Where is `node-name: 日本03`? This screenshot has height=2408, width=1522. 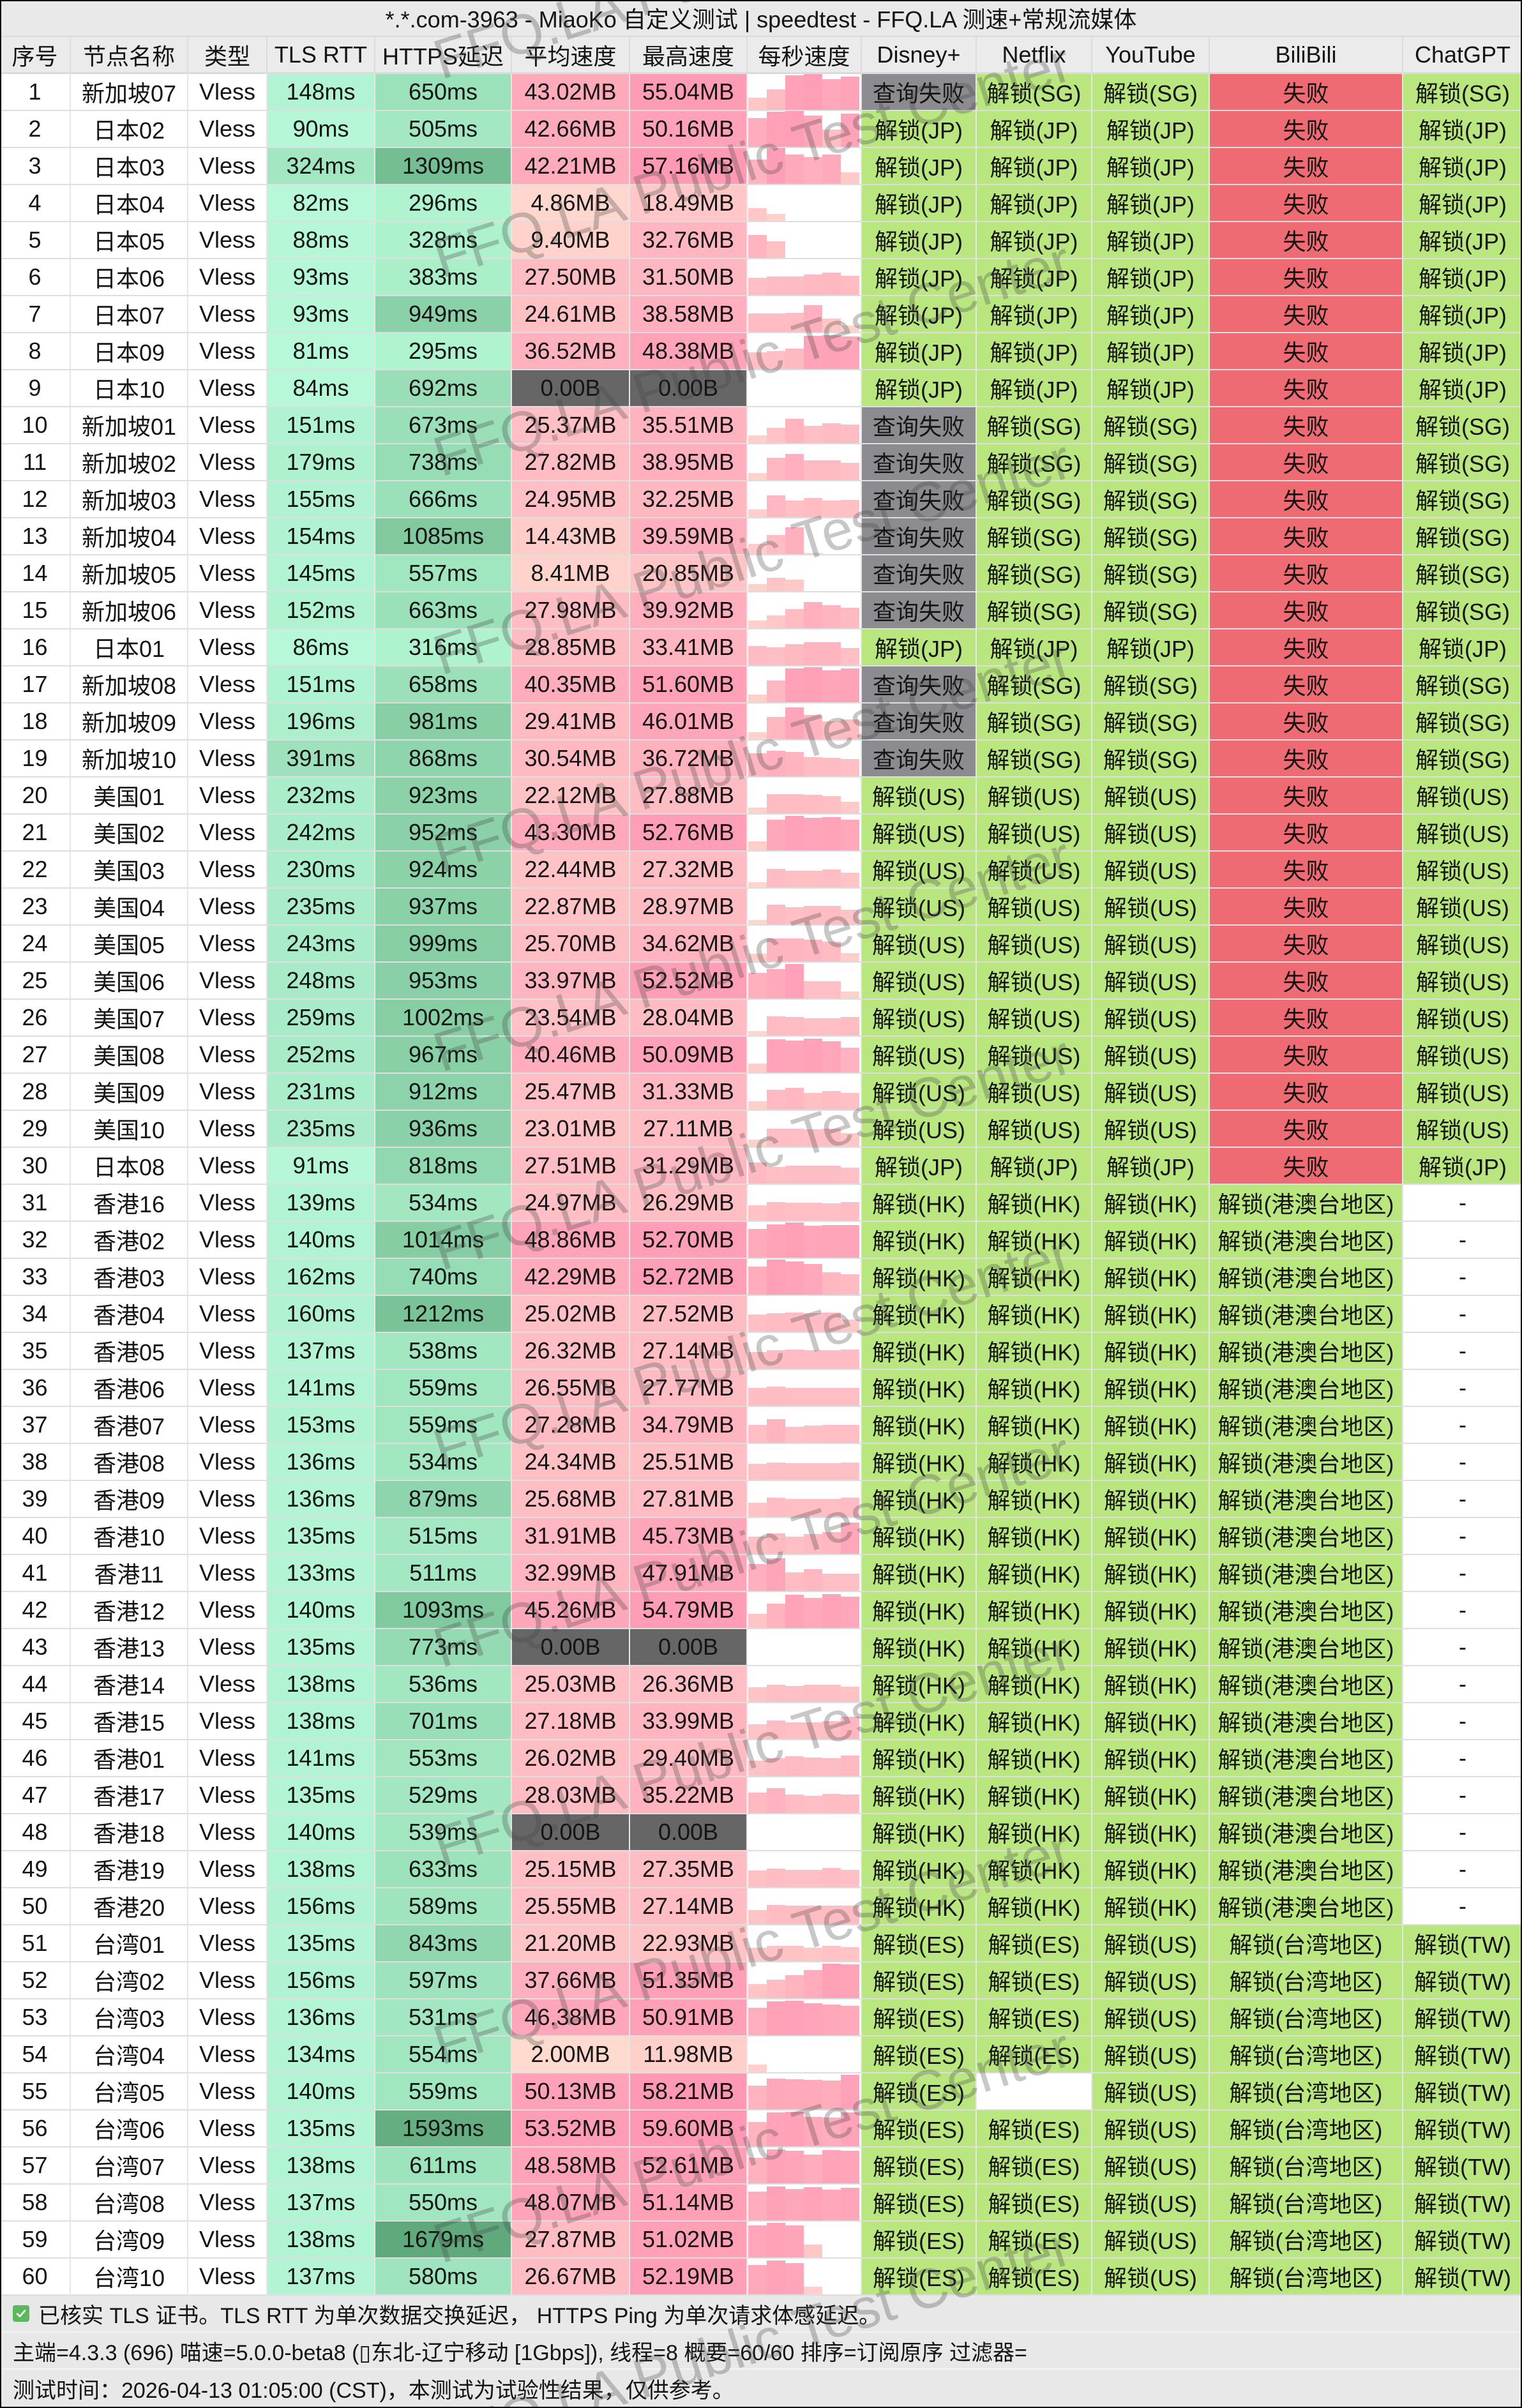
node-name: 日本03 is located at coordinates (129, 166).